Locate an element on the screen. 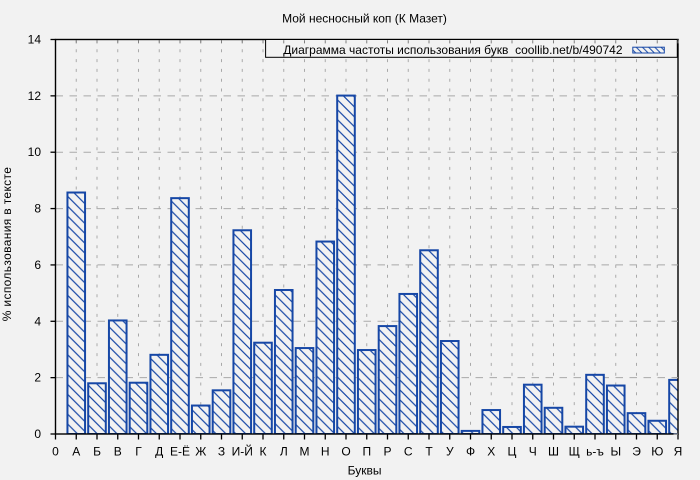 The image size is (700, 480). svg-text: Ц is located at coordinates (512, 451).